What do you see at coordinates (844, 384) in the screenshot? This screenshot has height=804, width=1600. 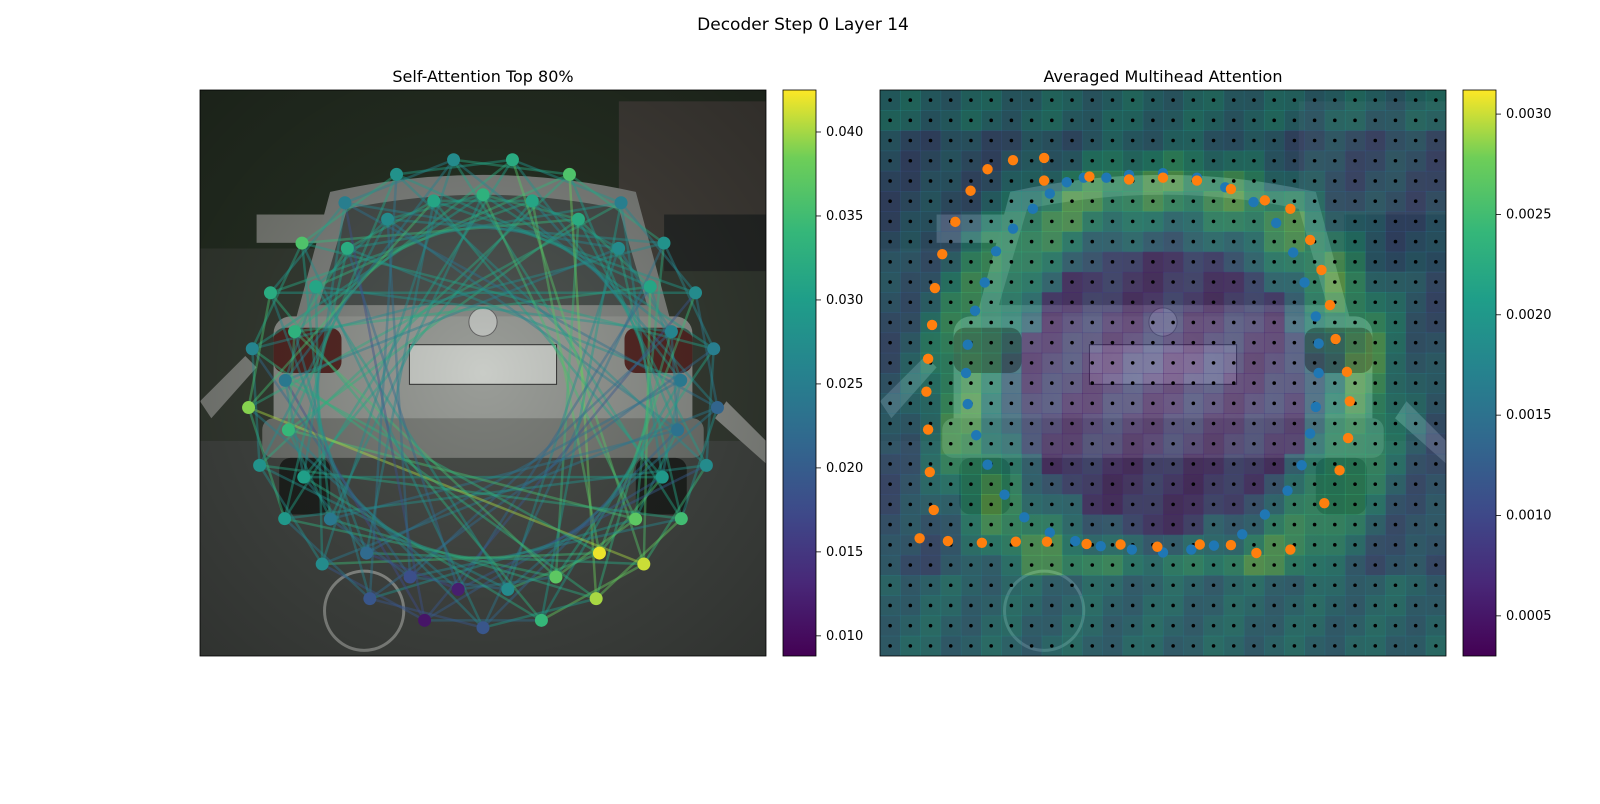 I see `left-colorbar-tick-label: 0.025` at bounding box center [844, 384].